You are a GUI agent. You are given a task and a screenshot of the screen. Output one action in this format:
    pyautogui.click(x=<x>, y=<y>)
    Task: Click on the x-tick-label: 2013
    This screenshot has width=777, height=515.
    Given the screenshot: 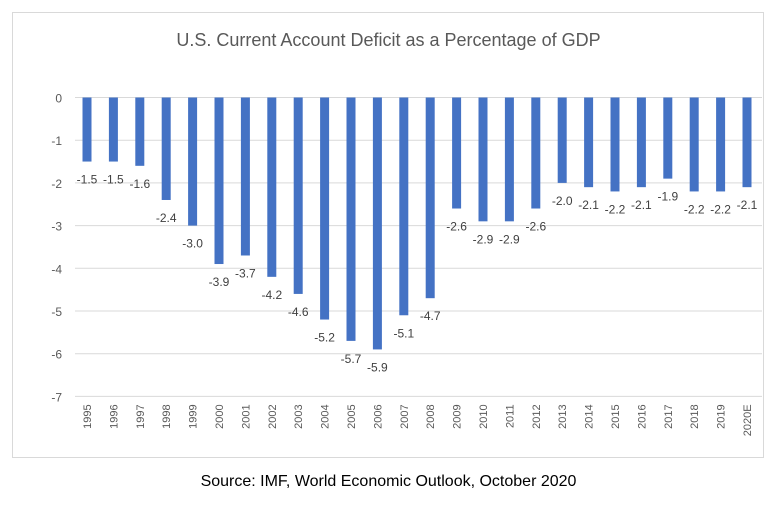 What is the action you would take?
    pyautogui.click(x=563, y=416)
    